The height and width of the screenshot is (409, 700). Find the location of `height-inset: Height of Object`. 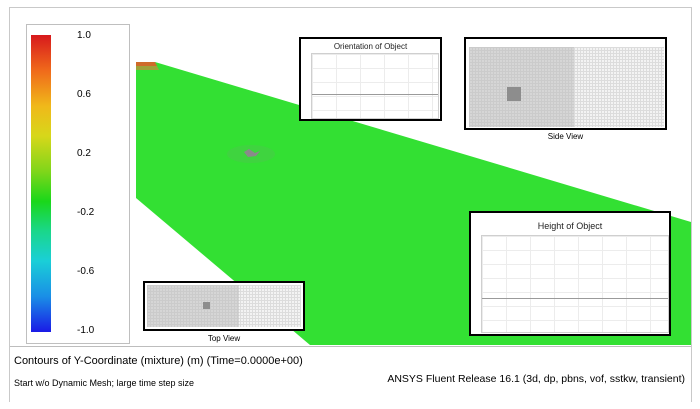

height-inset: Height of Object is located at coordinates (570, 273).